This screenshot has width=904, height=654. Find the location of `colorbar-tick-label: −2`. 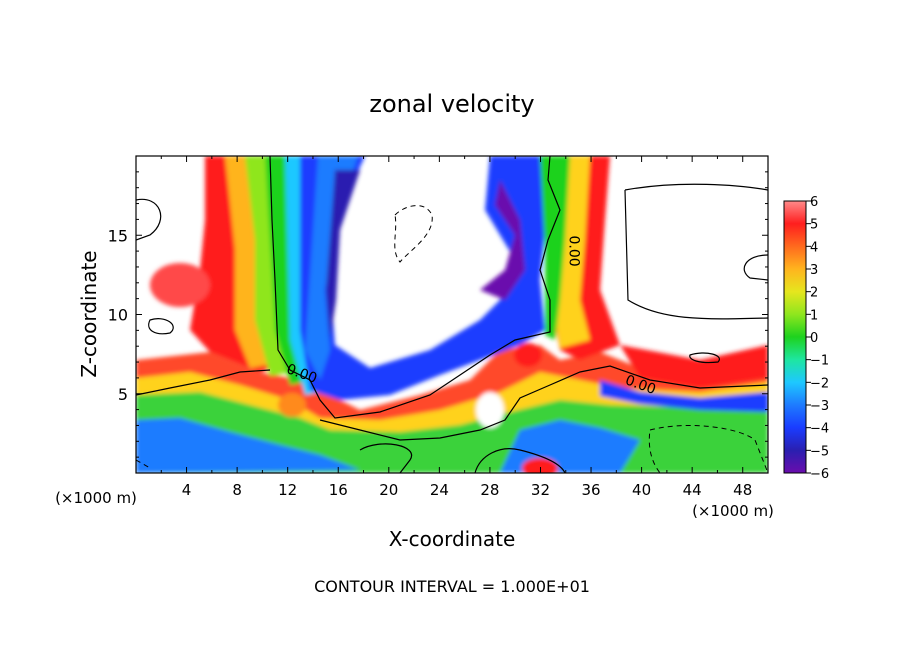

colorbar-tick-label: −2 is located at coordinates (819, 383).